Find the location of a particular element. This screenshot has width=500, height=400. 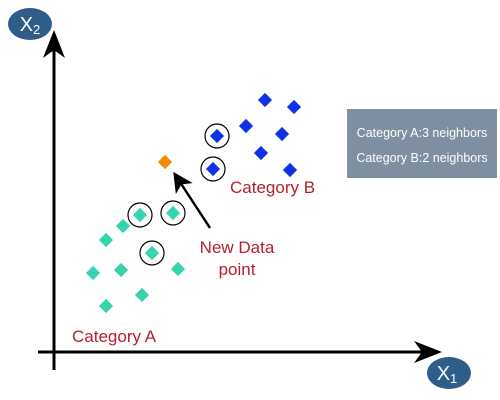

category-a-points is located at coordinates (135, 257).